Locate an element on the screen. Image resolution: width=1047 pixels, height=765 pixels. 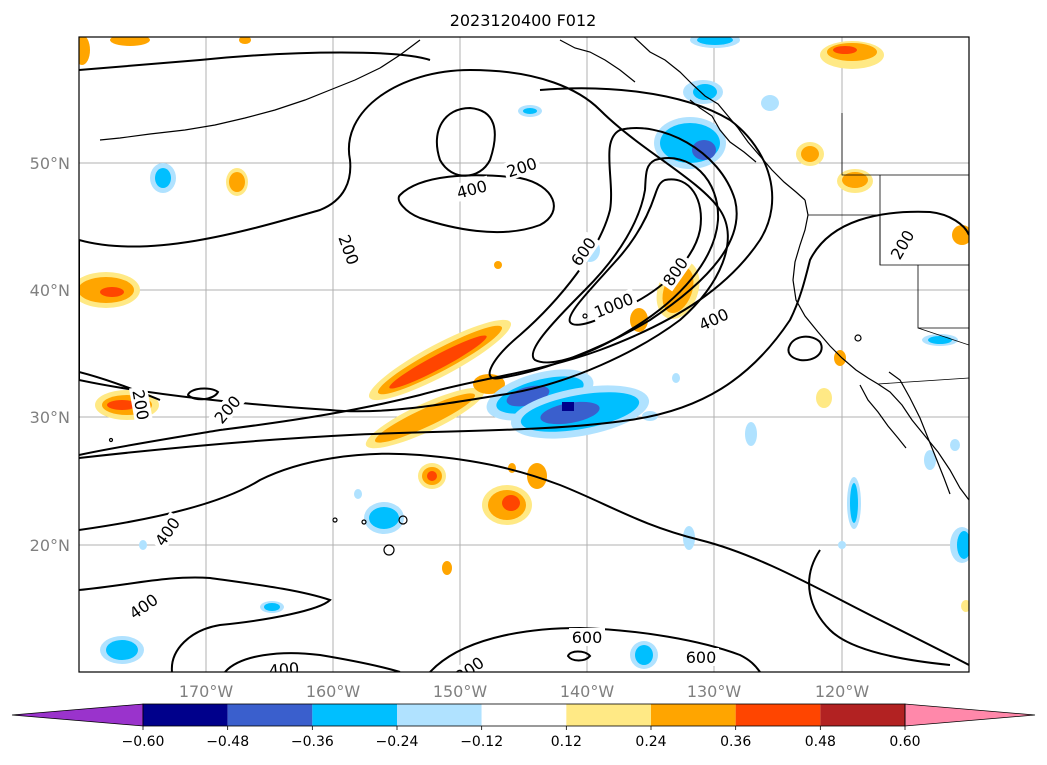
contour-label: 400 is located at coordinates (284, 670).